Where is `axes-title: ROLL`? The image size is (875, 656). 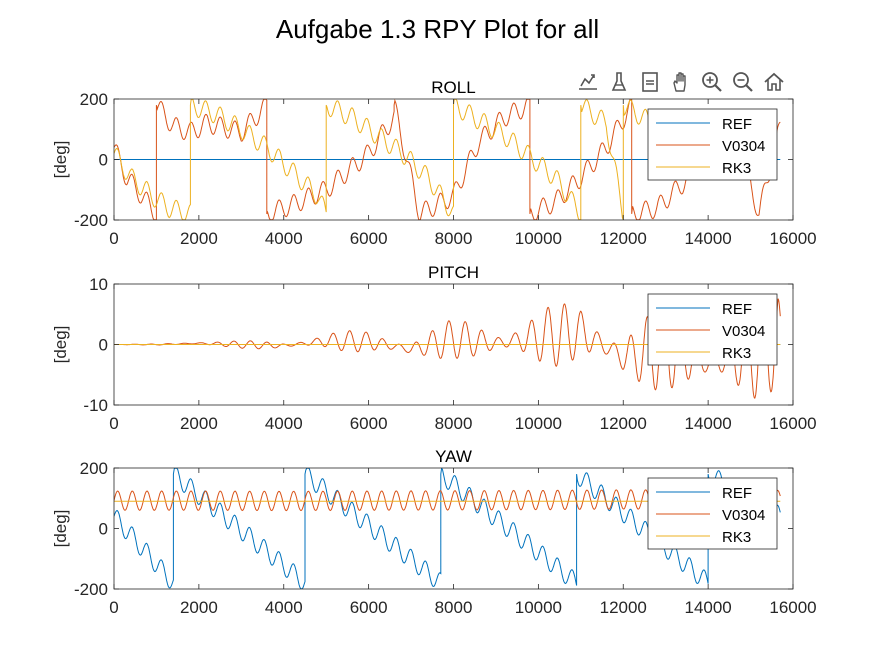 axes-title: ROLL is located at coordinates (453, 87).